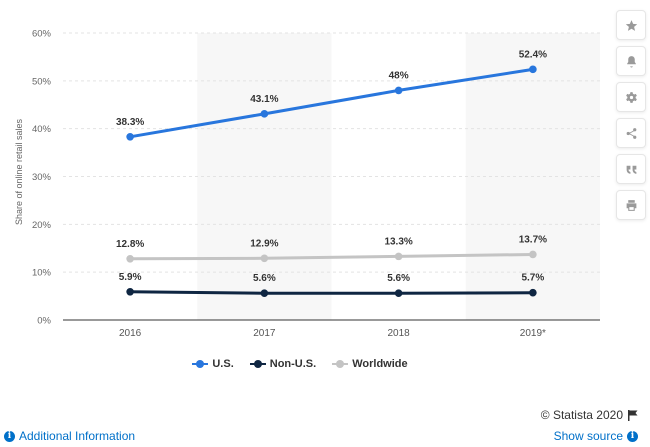 The height and width of the screenshot is (447, 650). I want to click on gear-icon, so click(631, 97).